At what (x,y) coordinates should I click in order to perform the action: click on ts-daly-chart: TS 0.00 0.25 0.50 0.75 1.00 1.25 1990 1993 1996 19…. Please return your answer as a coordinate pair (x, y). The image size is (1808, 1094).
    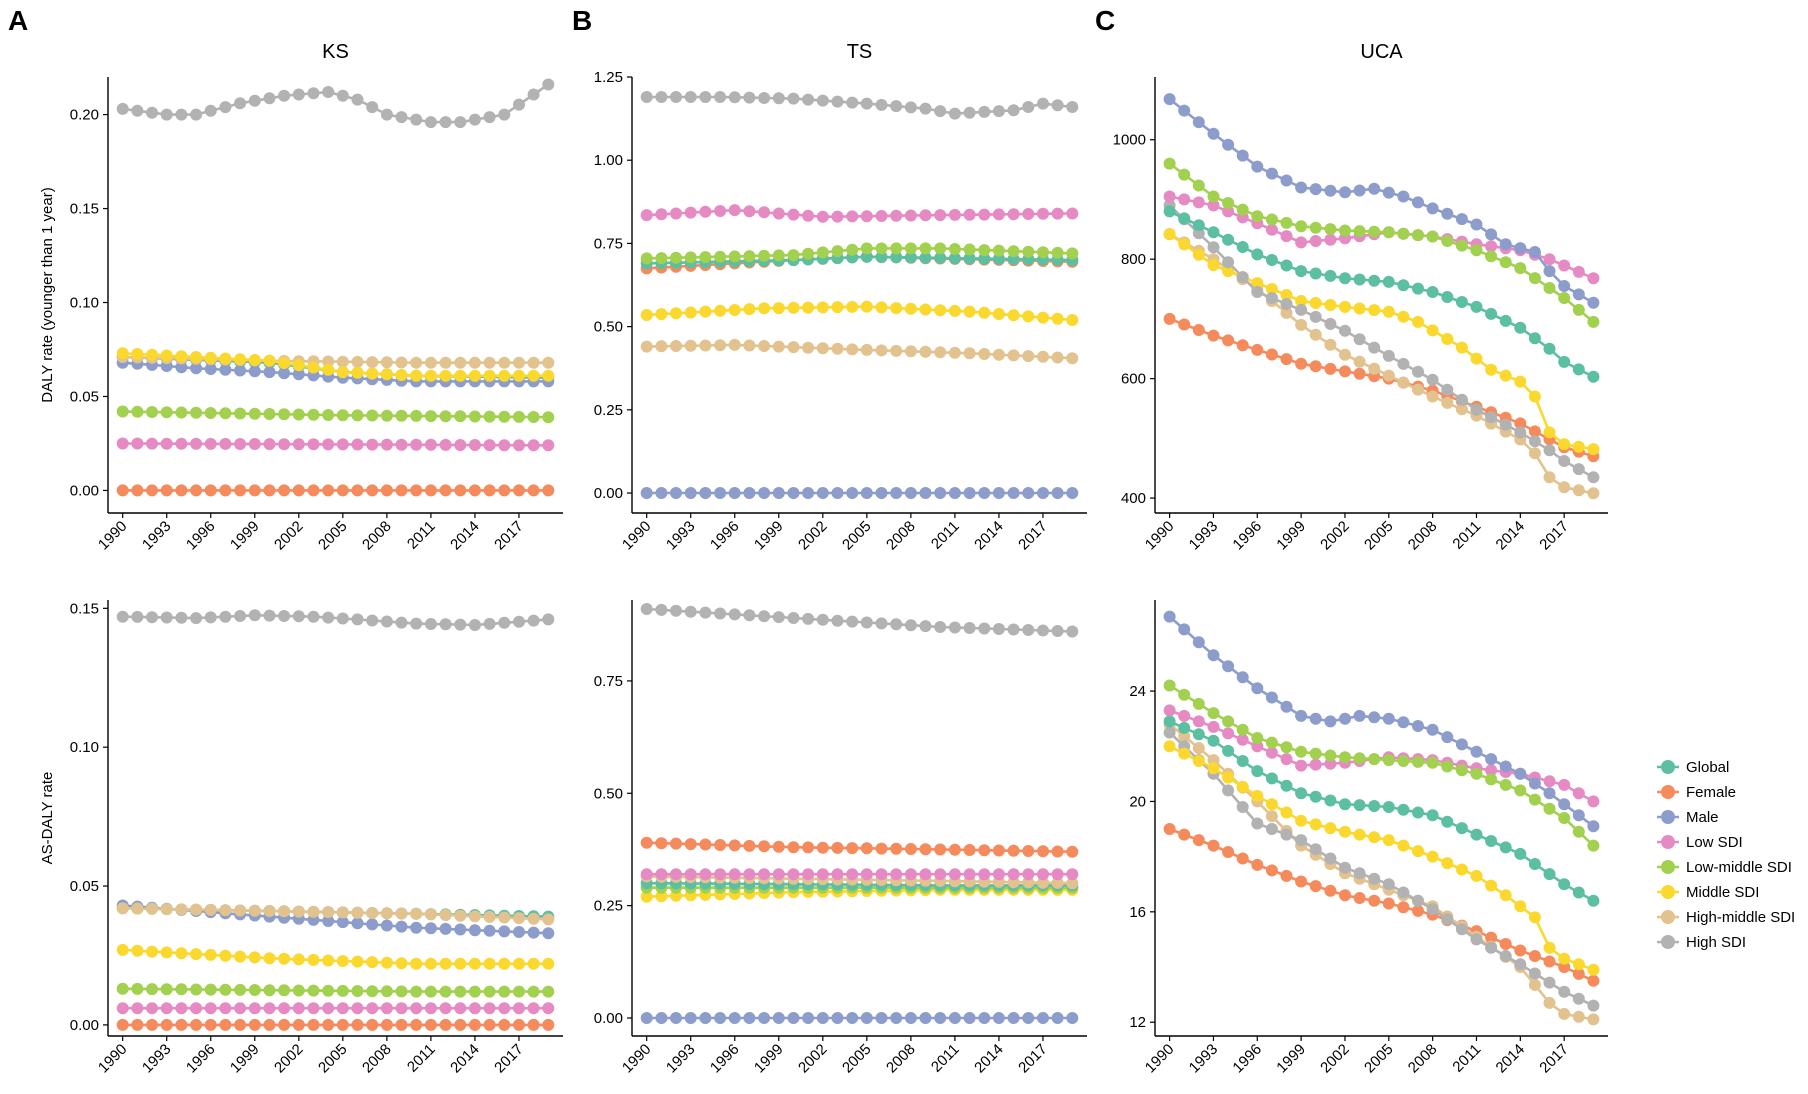
    Looking at the image, I should click on (840, 297).